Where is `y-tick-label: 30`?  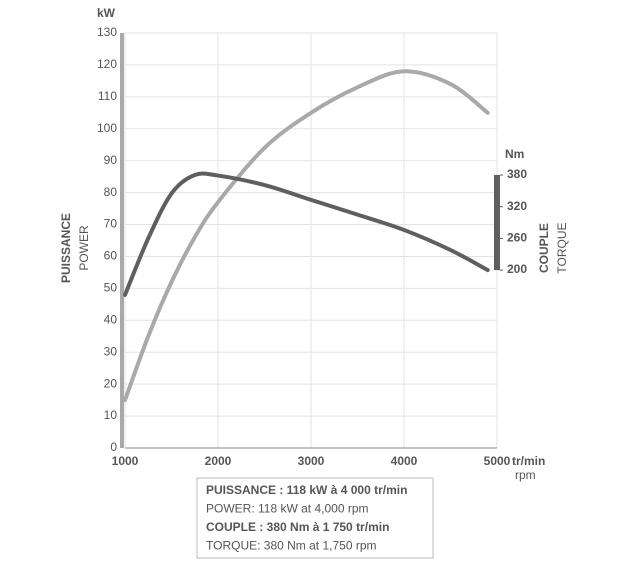 y-tick-label: 30 is located at coordinates (111, 351).